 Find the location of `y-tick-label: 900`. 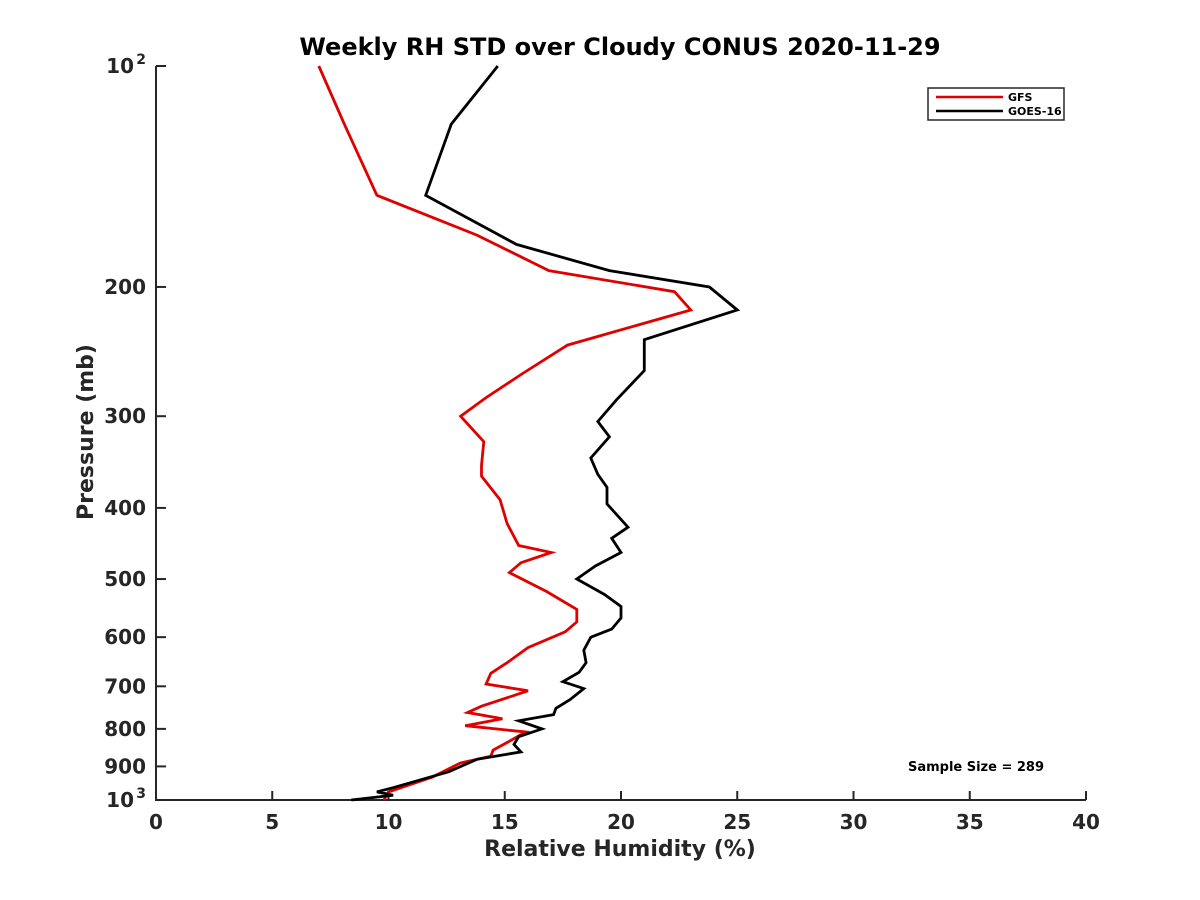

y-tick-label: 900 is located at coordinates (125, 766).